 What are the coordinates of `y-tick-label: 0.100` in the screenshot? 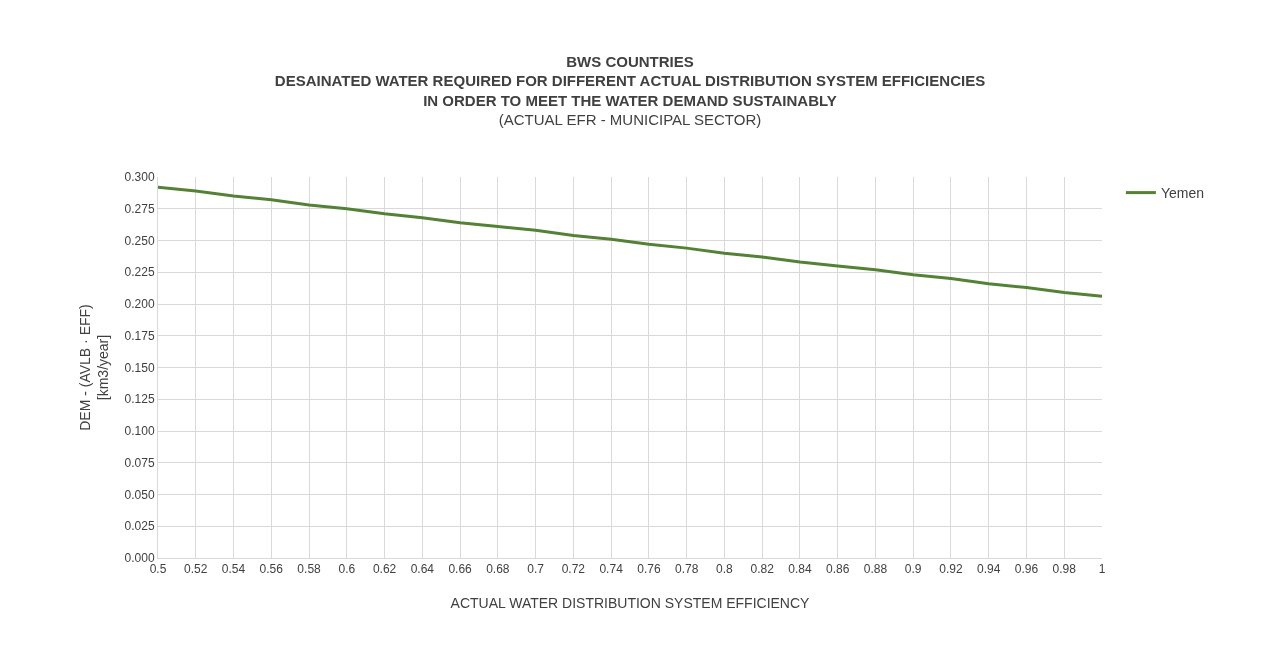 It's located at (139, 431).